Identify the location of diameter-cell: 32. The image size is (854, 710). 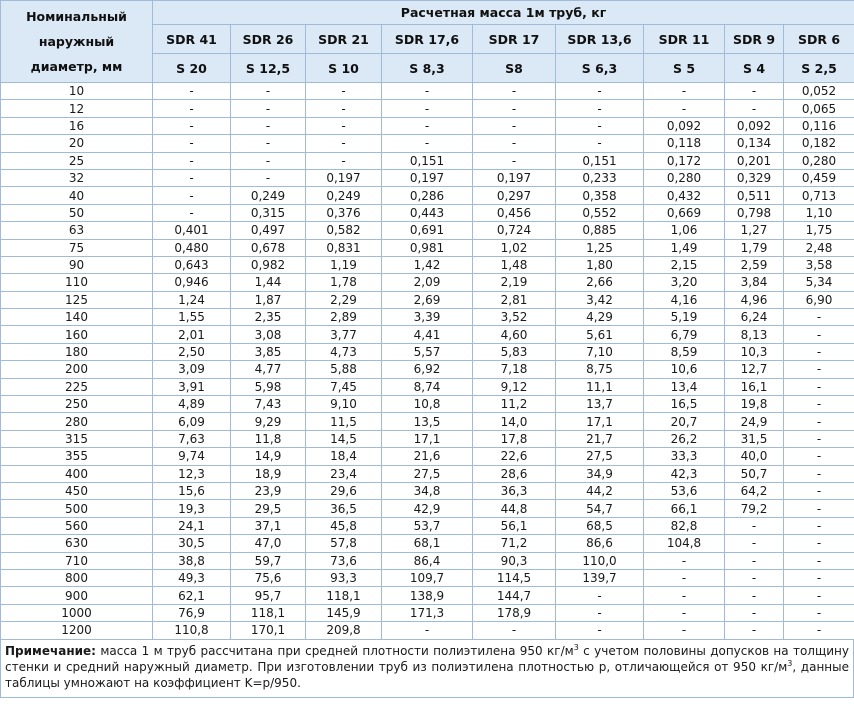
(76, 178).